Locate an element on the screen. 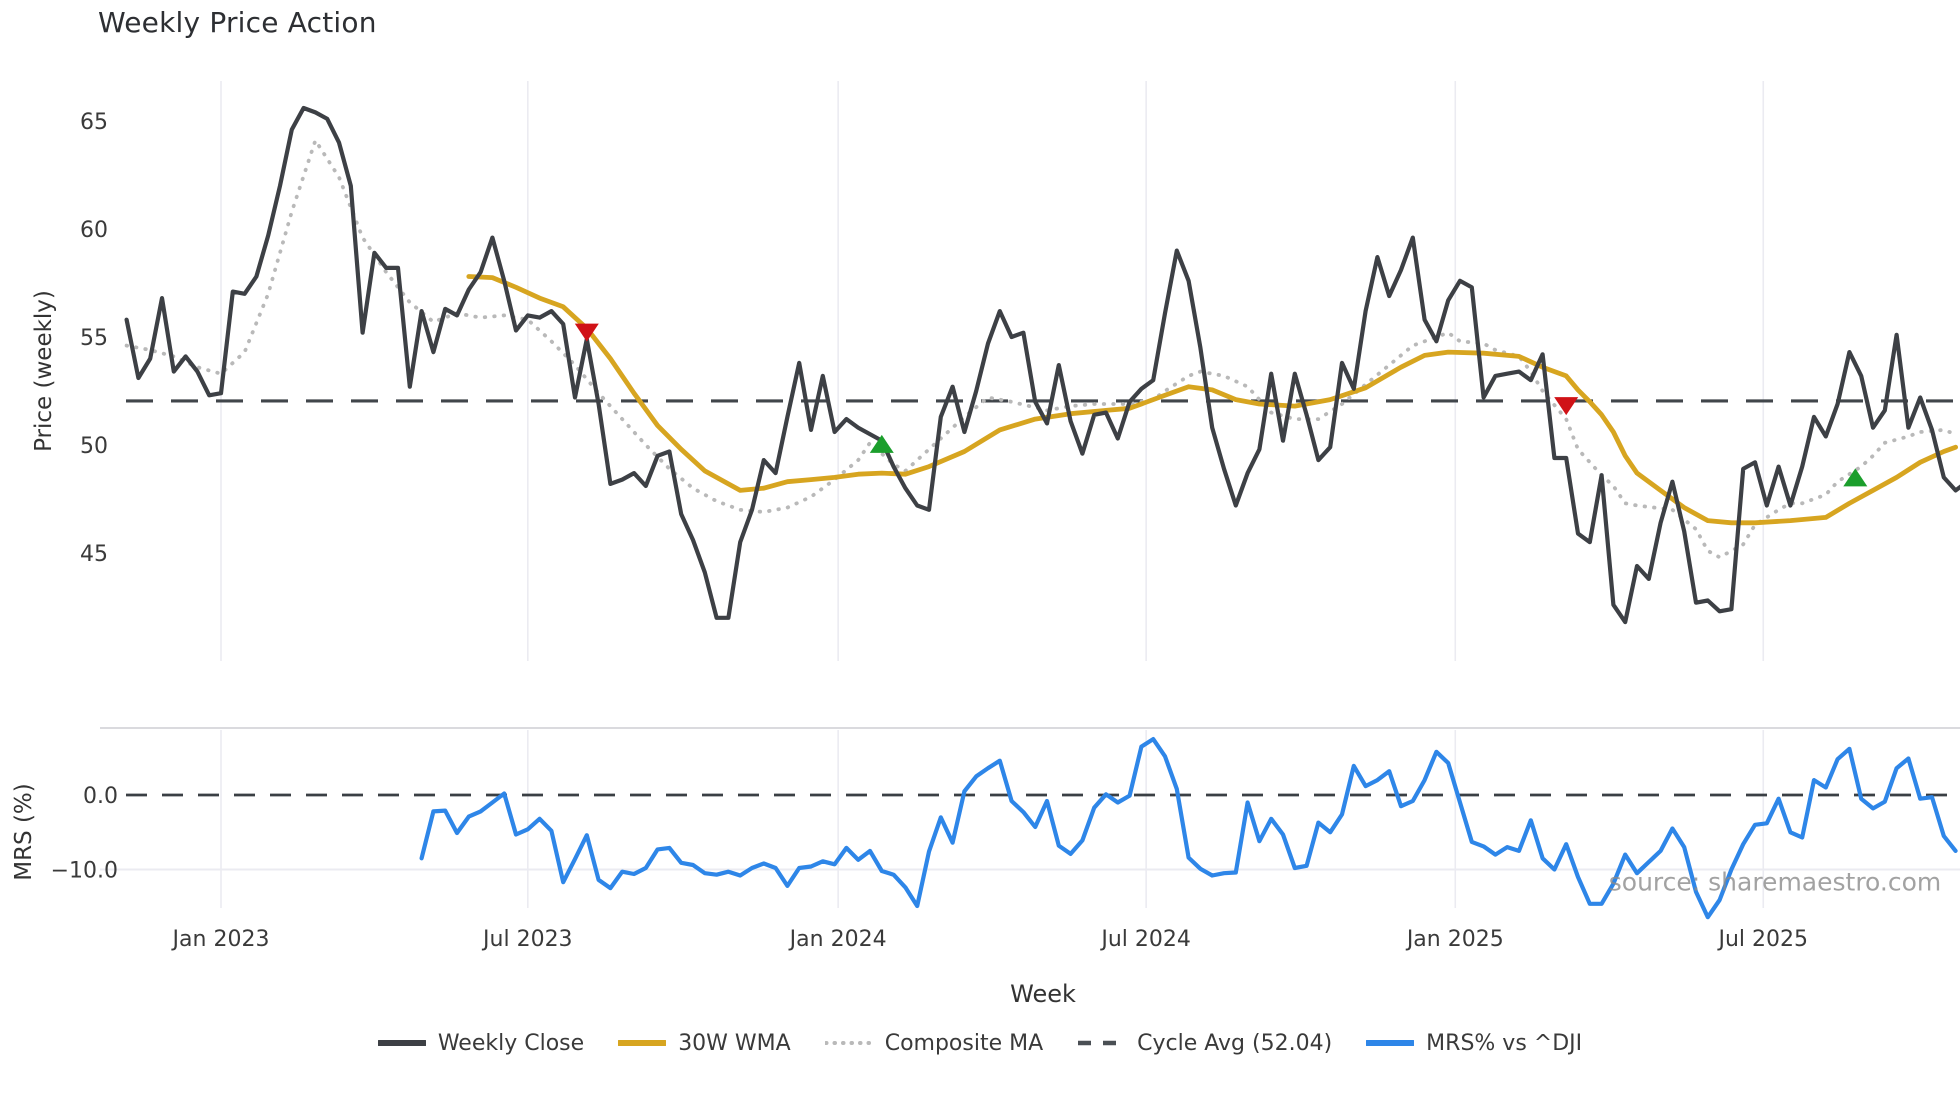  mrs-axis-label: MRS (%) is located at coordinates (24, 832).